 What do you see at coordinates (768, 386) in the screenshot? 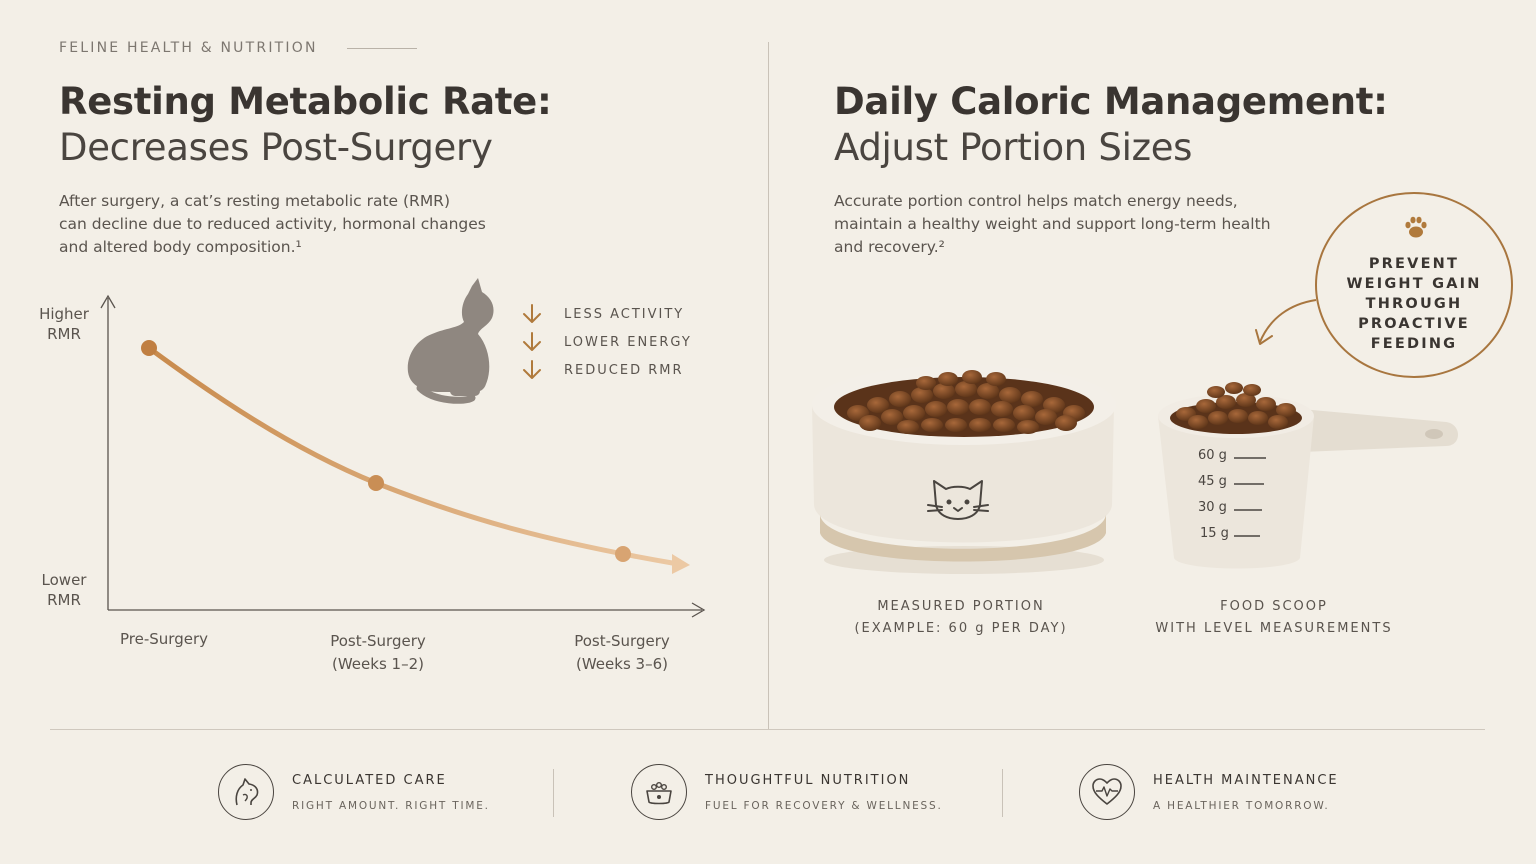
I see `column-divider` at bounding box center [768, 386].